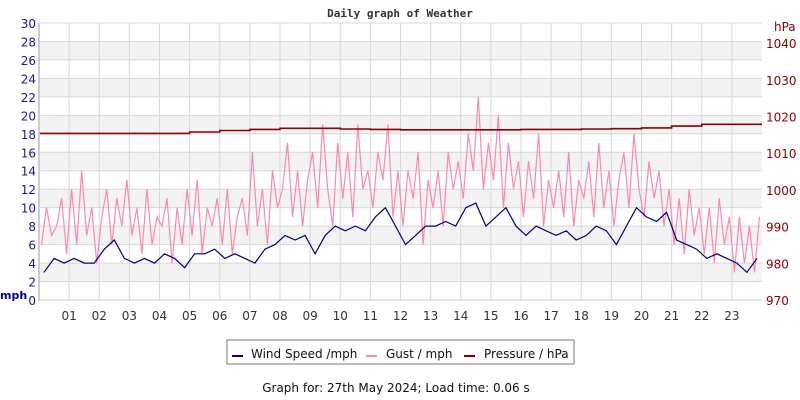 This screenshot has height=400, width=800. I want to click on right-tick-label: 990, so click(777, 228).